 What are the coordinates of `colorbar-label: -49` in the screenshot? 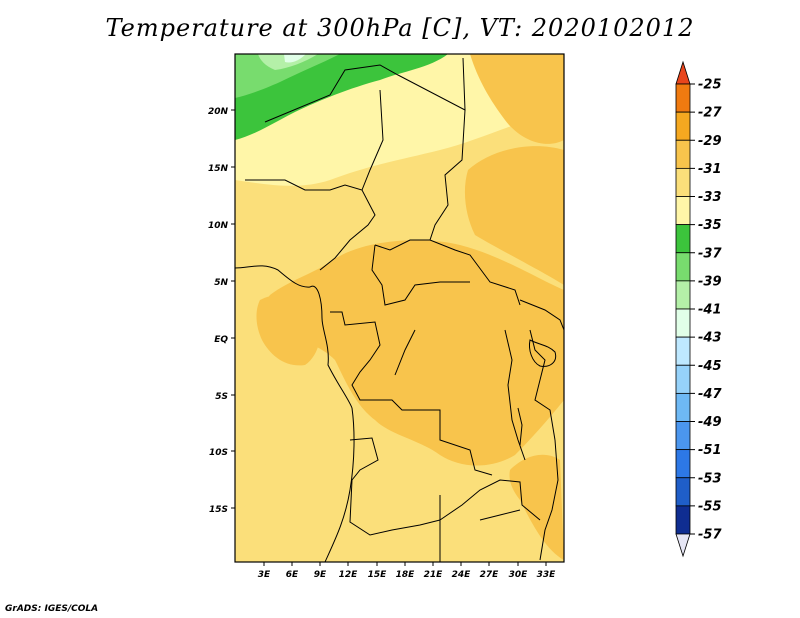 It's located at (710, 422).